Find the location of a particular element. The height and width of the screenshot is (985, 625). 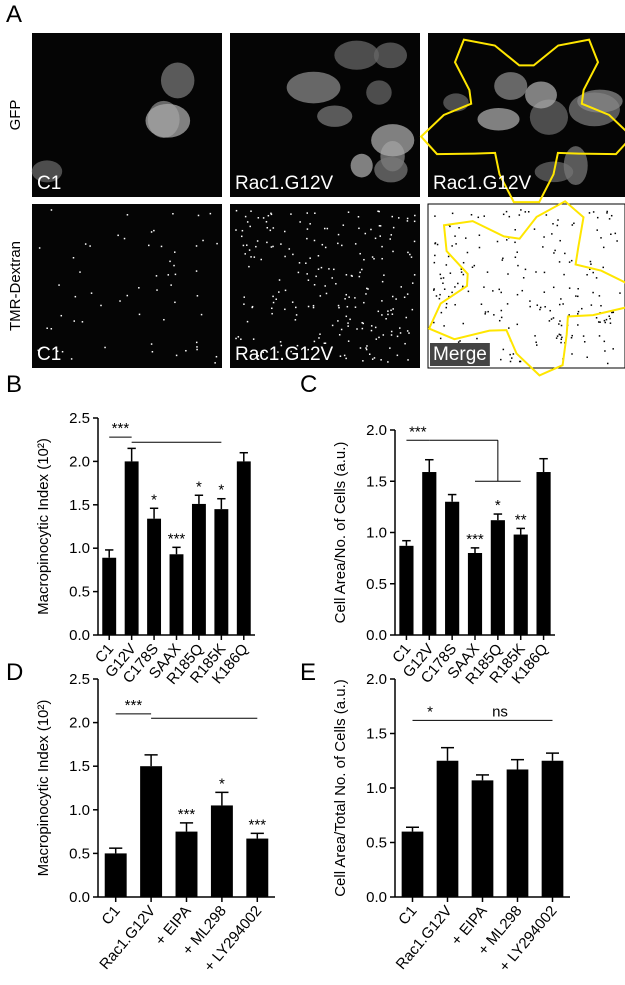

y-tick-label: 2.5 is located at coordinates (79, 679).